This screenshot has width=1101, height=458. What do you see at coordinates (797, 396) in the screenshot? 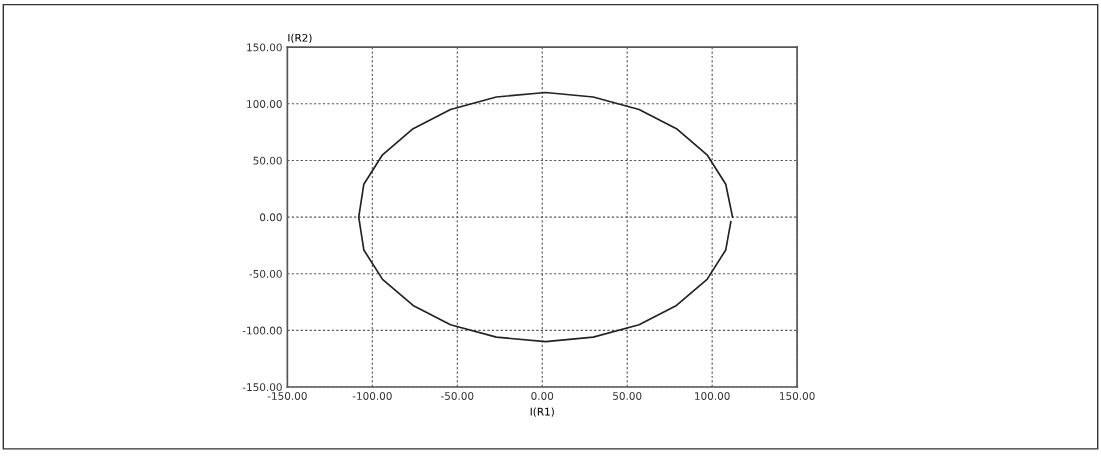
I see `x-tick-label: 150.00` at bounding box center [797, 396].